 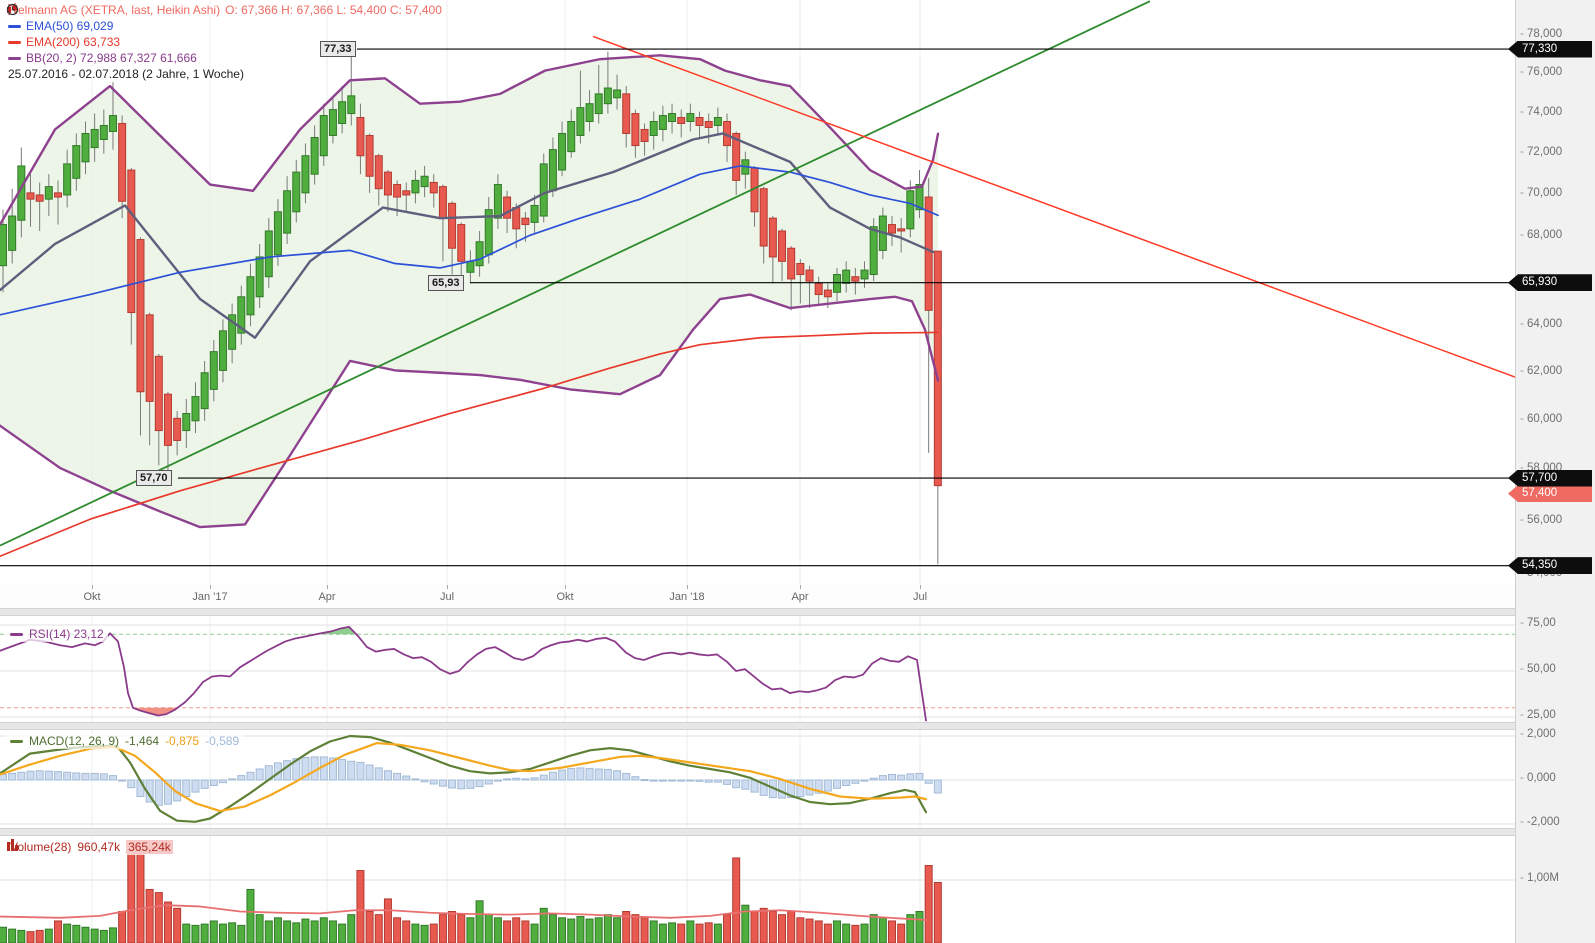 I want to click on rsi-canvas, so click(x=758, y=669).